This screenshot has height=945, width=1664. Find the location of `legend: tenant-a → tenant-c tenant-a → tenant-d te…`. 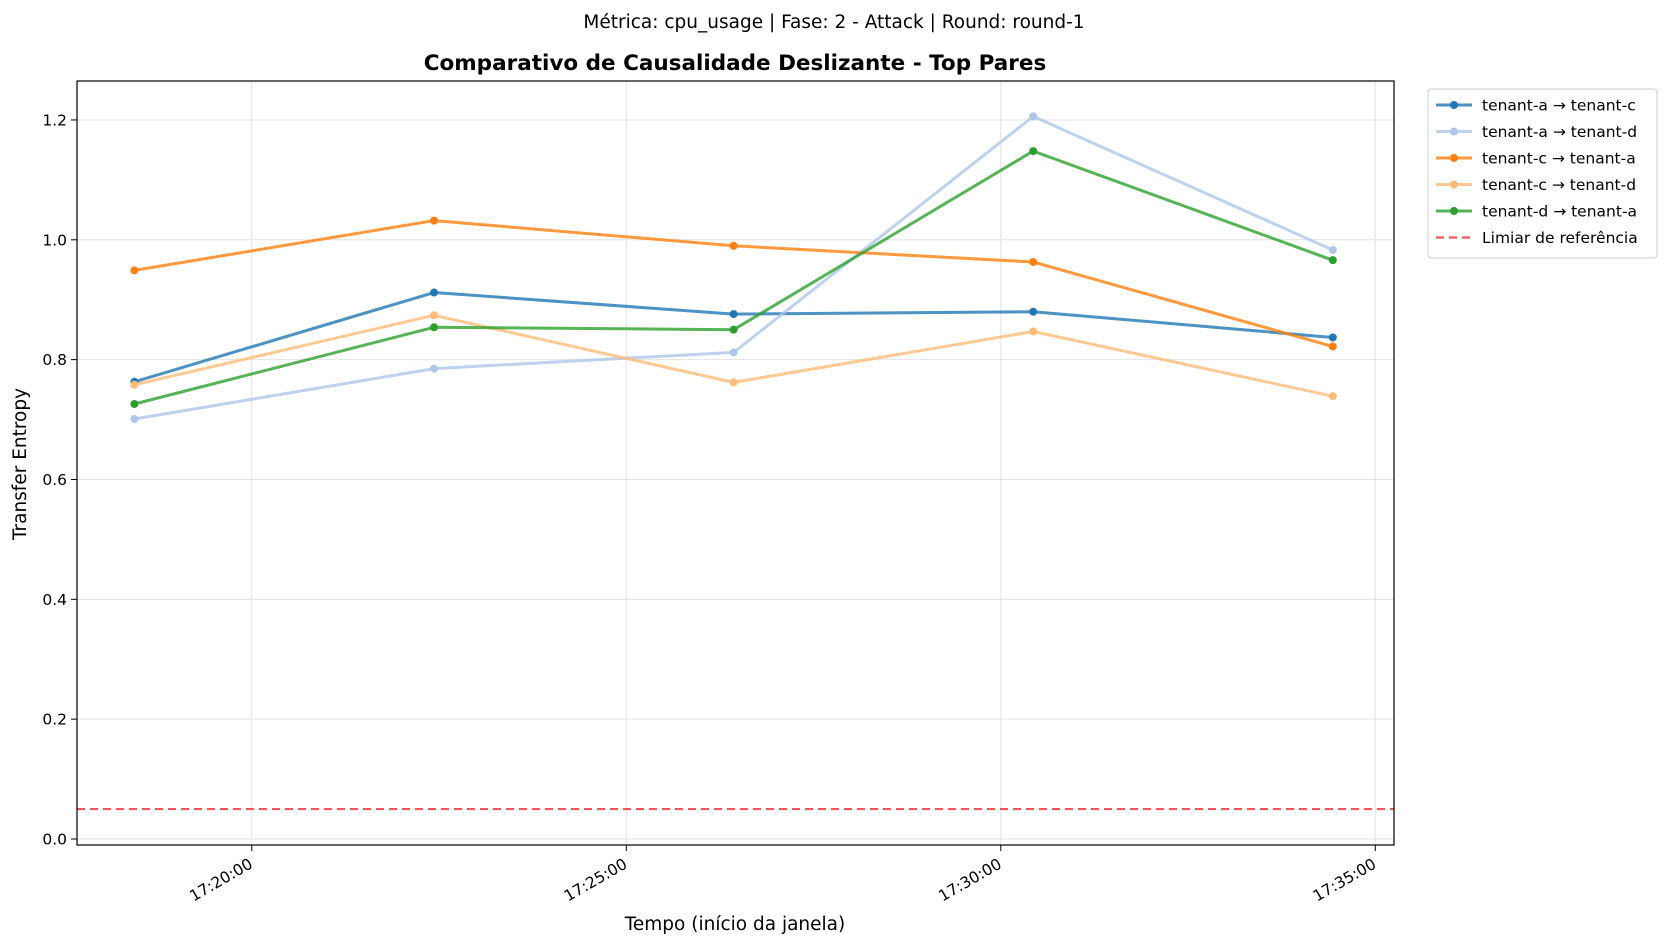

legend: tenant-a → tenant-c tenant-a → tenant-d te… is located at coordinates (1542, 173).